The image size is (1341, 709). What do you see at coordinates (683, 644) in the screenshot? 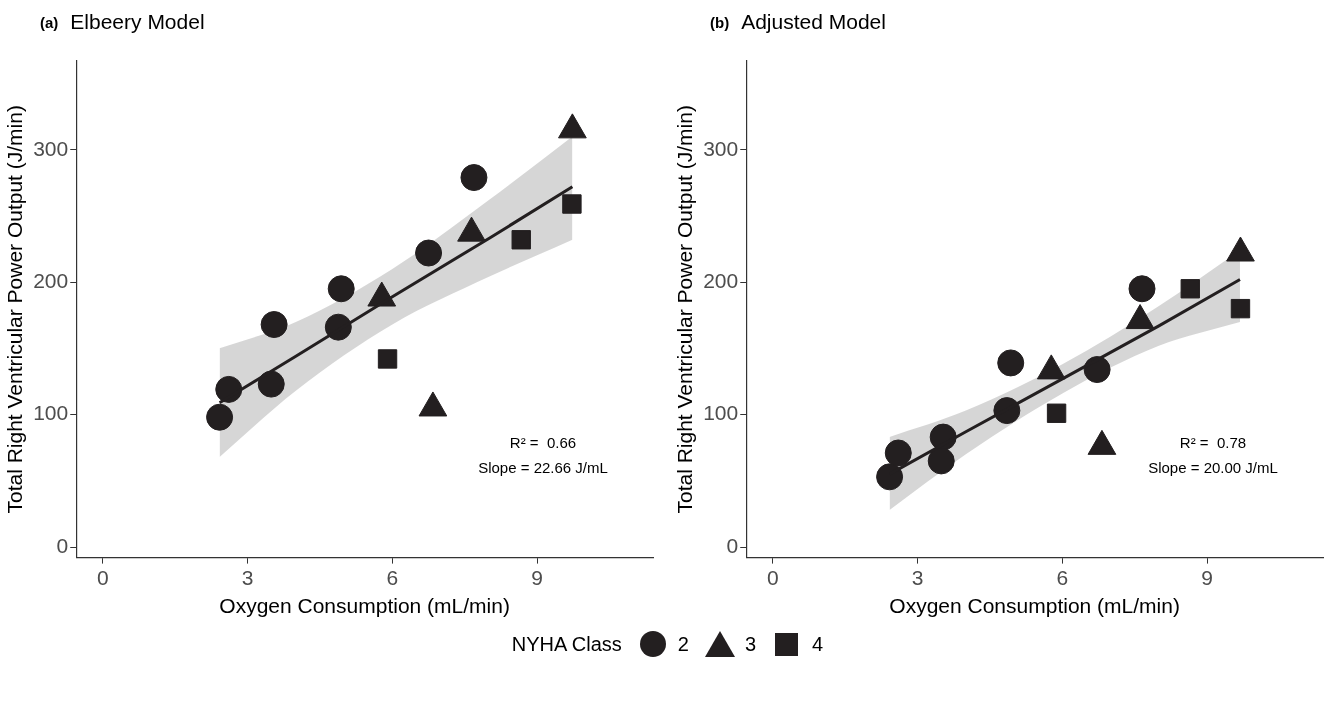
I see `legend-label: 2` at bounding box center [683, 644].